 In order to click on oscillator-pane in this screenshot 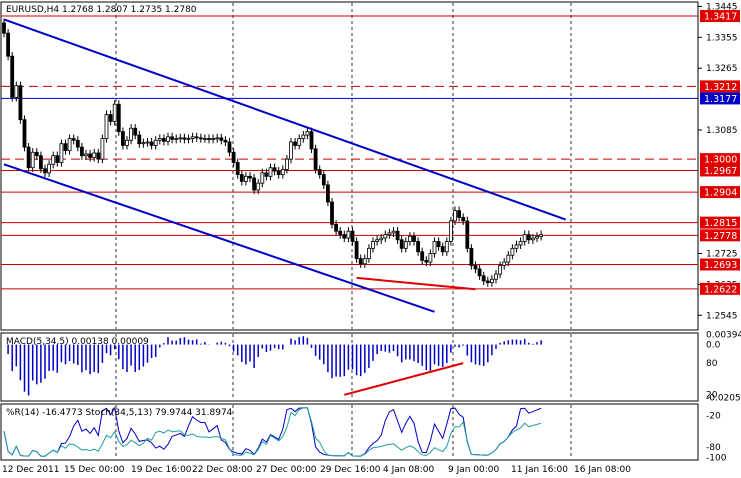, I will do `click(349, 432)`.